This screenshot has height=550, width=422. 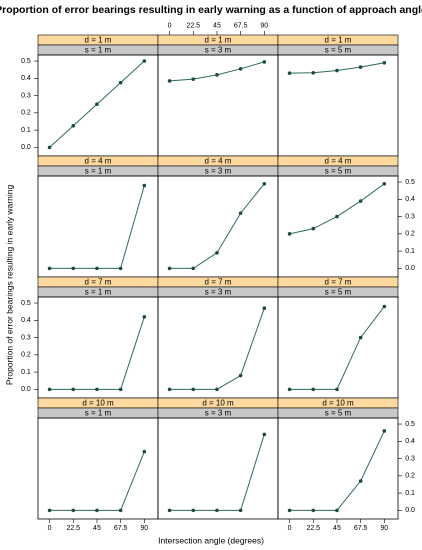 I want to click on x-axis-label: Intersection angle (degrees), so click(x=211, y=540).